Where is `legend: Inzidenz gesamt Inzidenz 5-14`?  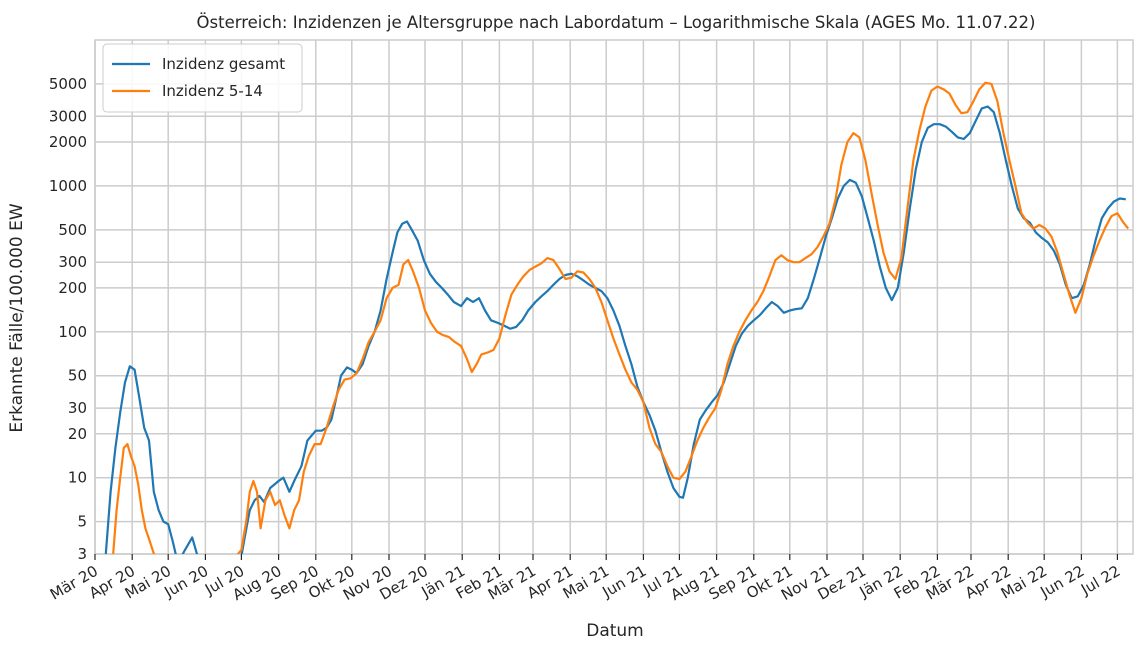
legend: Inzidenz gesamt Inzidenz 5-14 is located at coordinates (202, 78).